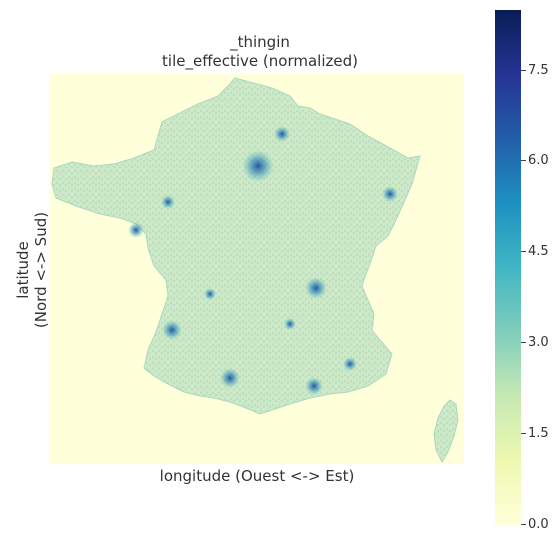 Image resolution: width=557 pixels, height=535 pixels. I want to click on chart-title: _thingin, so click(260, 42).